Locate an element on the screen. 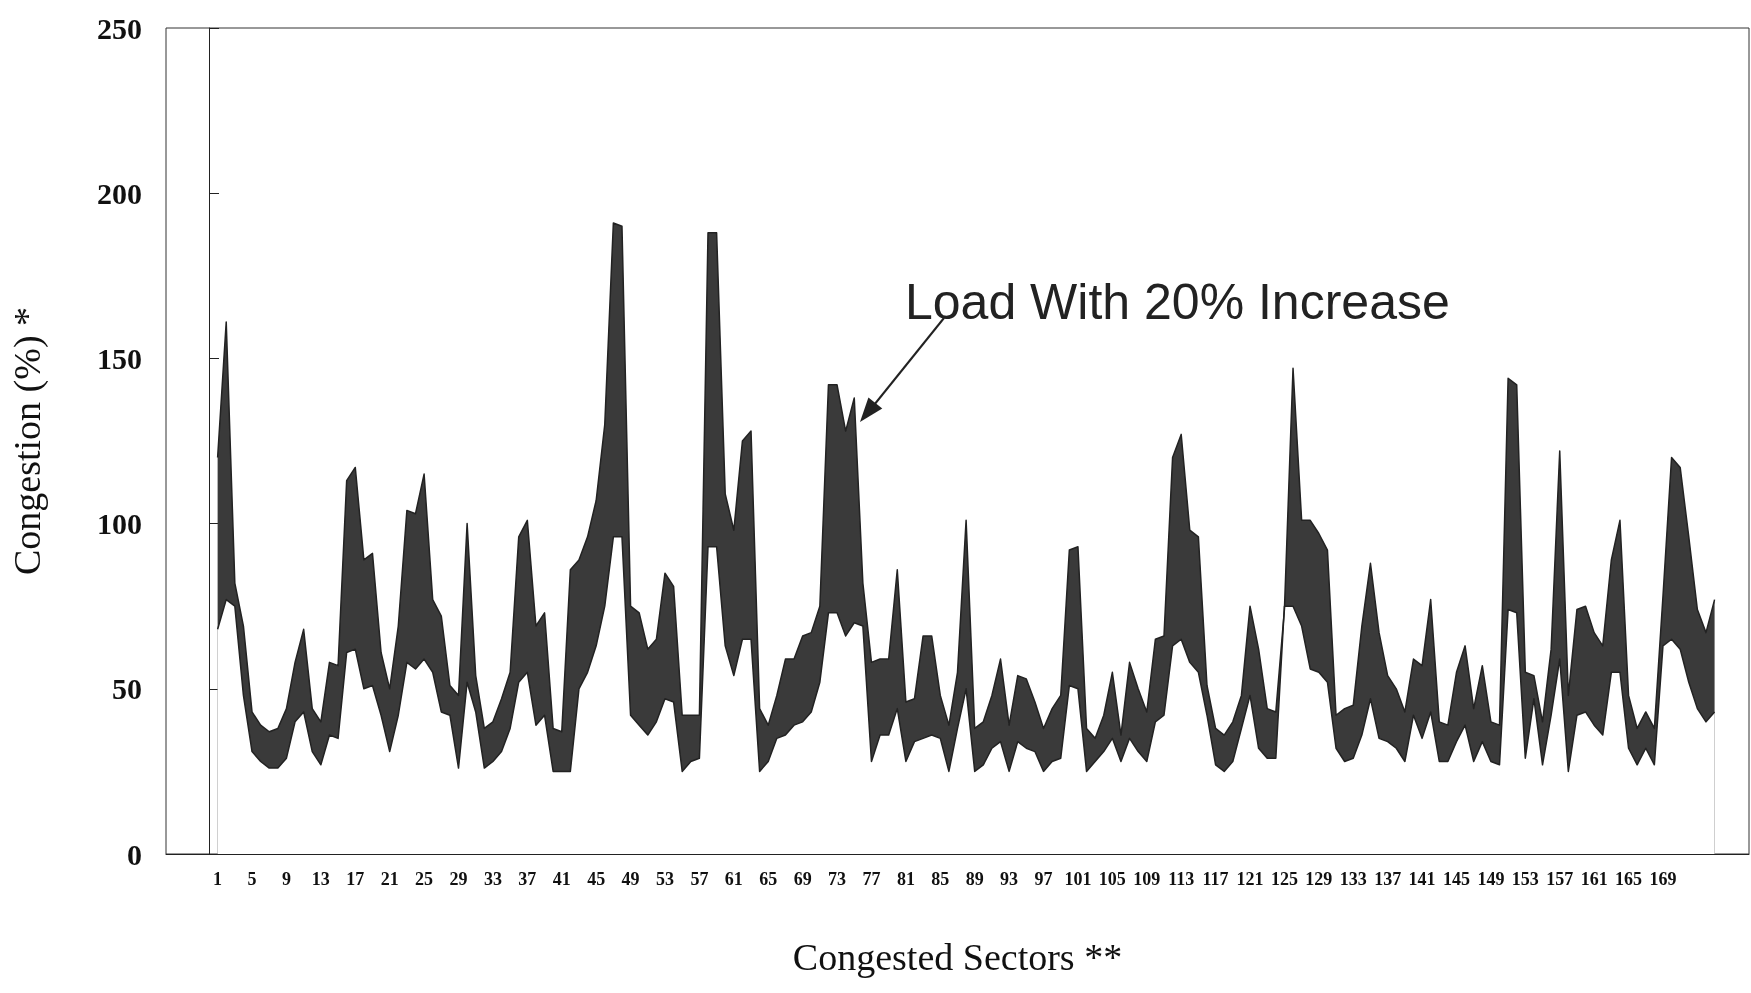 This screenshot has height=993, width=1751. x-tick-label: 101 is located at coordinates (1078, 879).